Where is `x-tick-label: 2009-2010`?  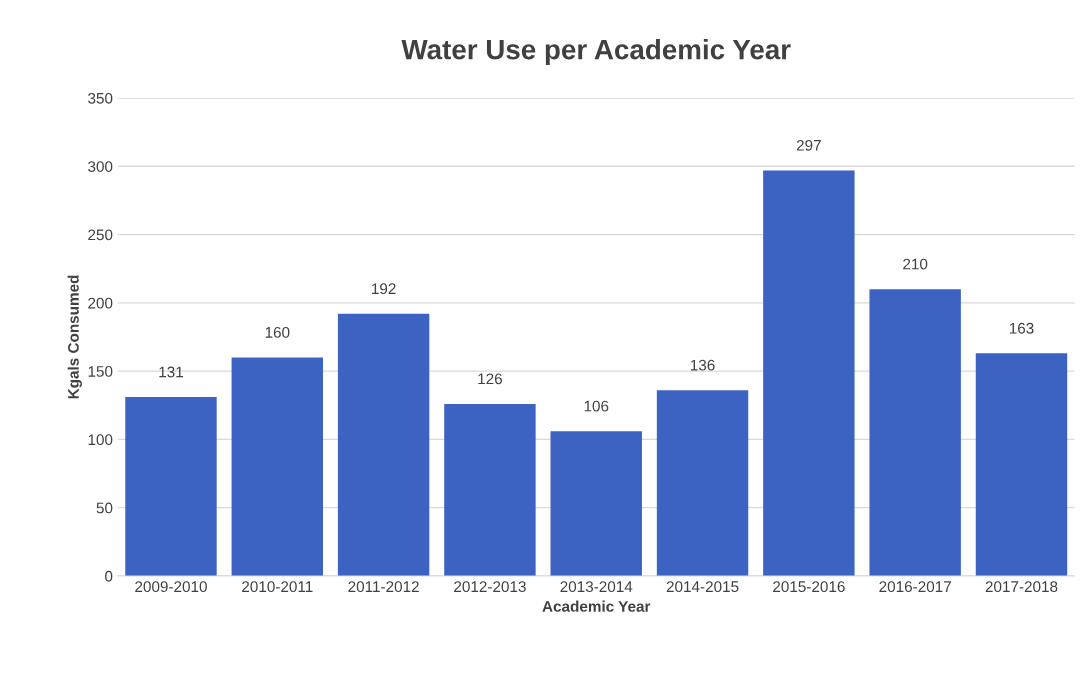 x-tick-label: 2009-2010 is located at coordinates (171, 587).